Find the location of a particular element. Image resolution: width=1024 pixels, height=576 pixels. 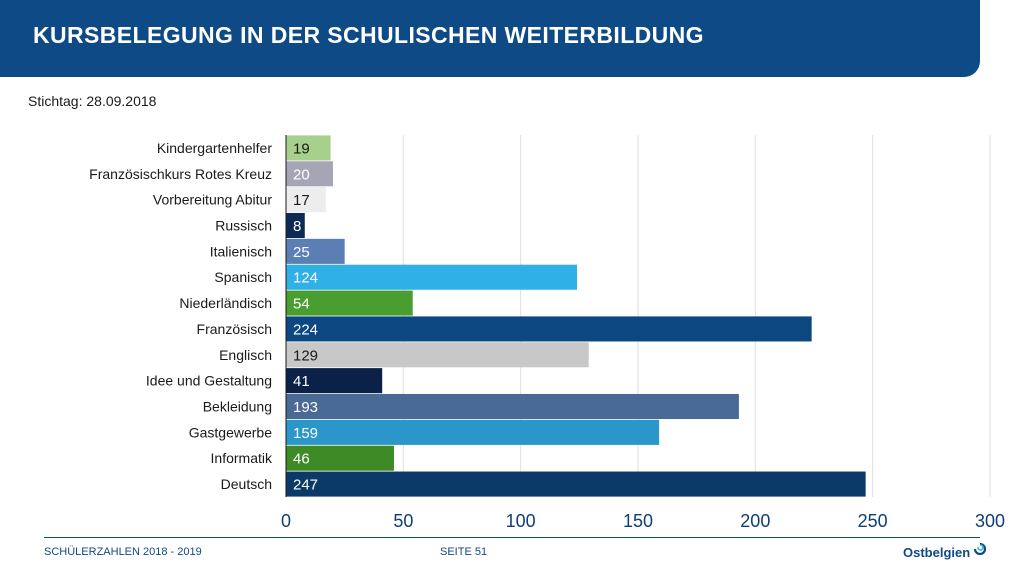

data-label: 124 is located at coordinates (305, 278).